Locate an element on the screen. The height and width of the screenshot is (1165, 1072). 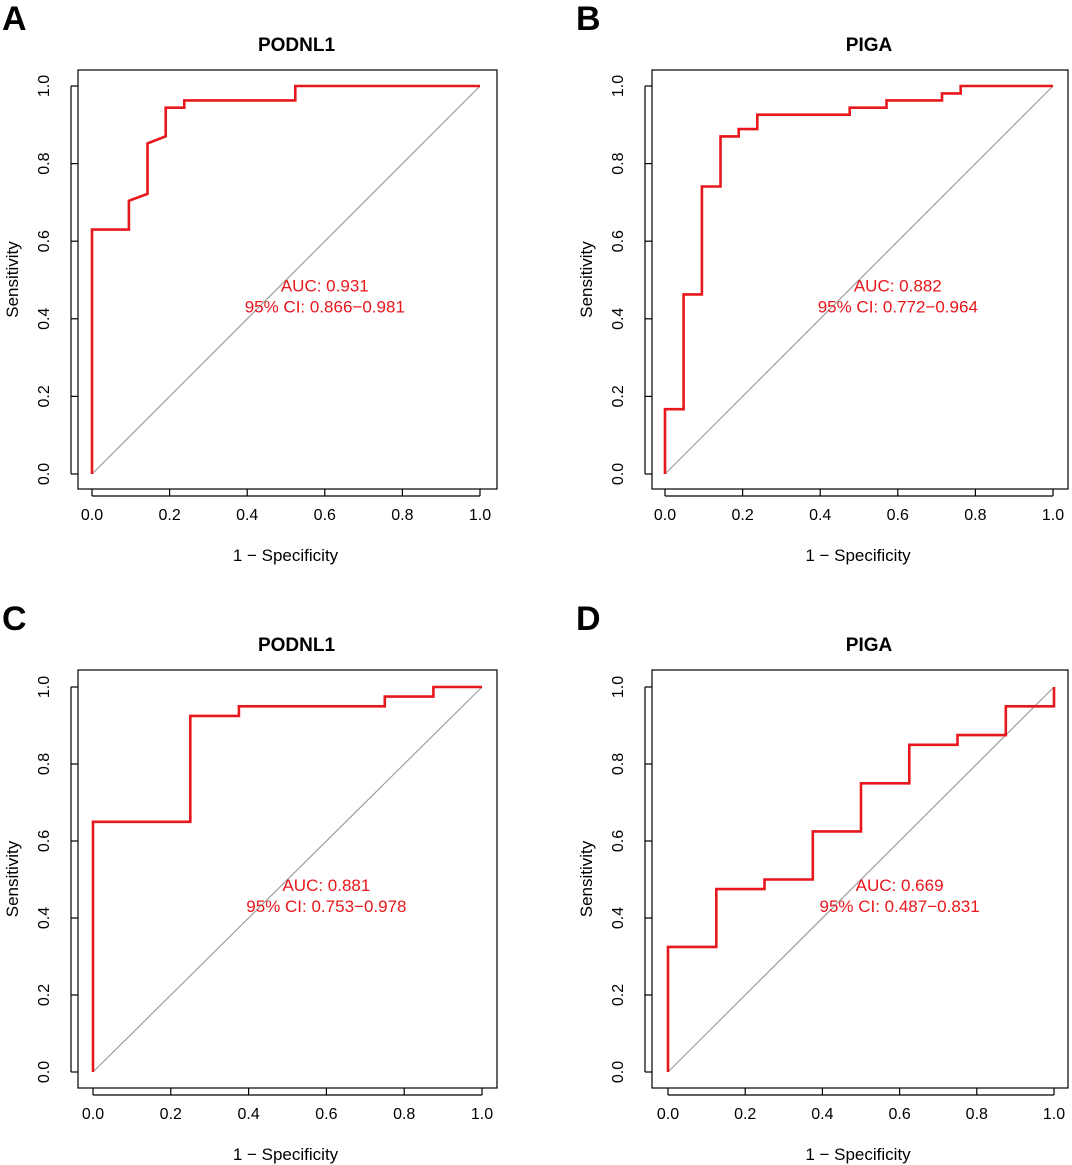
ci-annotation: 95% CI: 0.753−0.978 is located at coordinates (326, 906).